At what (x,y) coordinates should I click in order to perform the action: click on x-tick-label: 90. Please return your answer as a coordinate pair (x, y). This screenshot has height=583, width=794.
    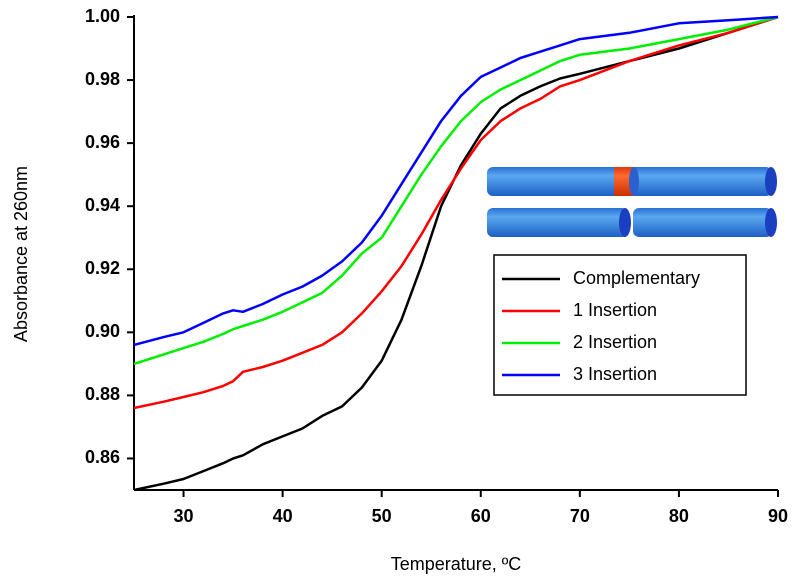
    Looking at the image, I should click on (778, 516).